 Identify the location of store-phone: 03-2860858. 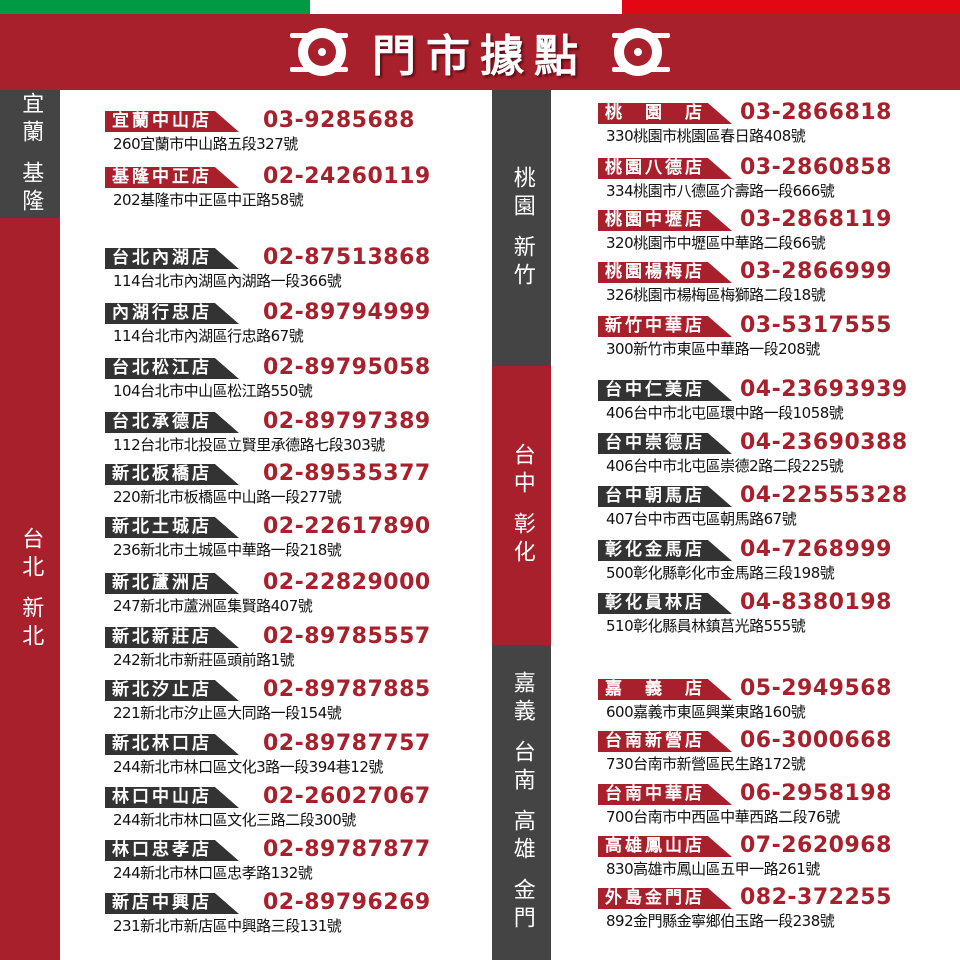
(816, 167).